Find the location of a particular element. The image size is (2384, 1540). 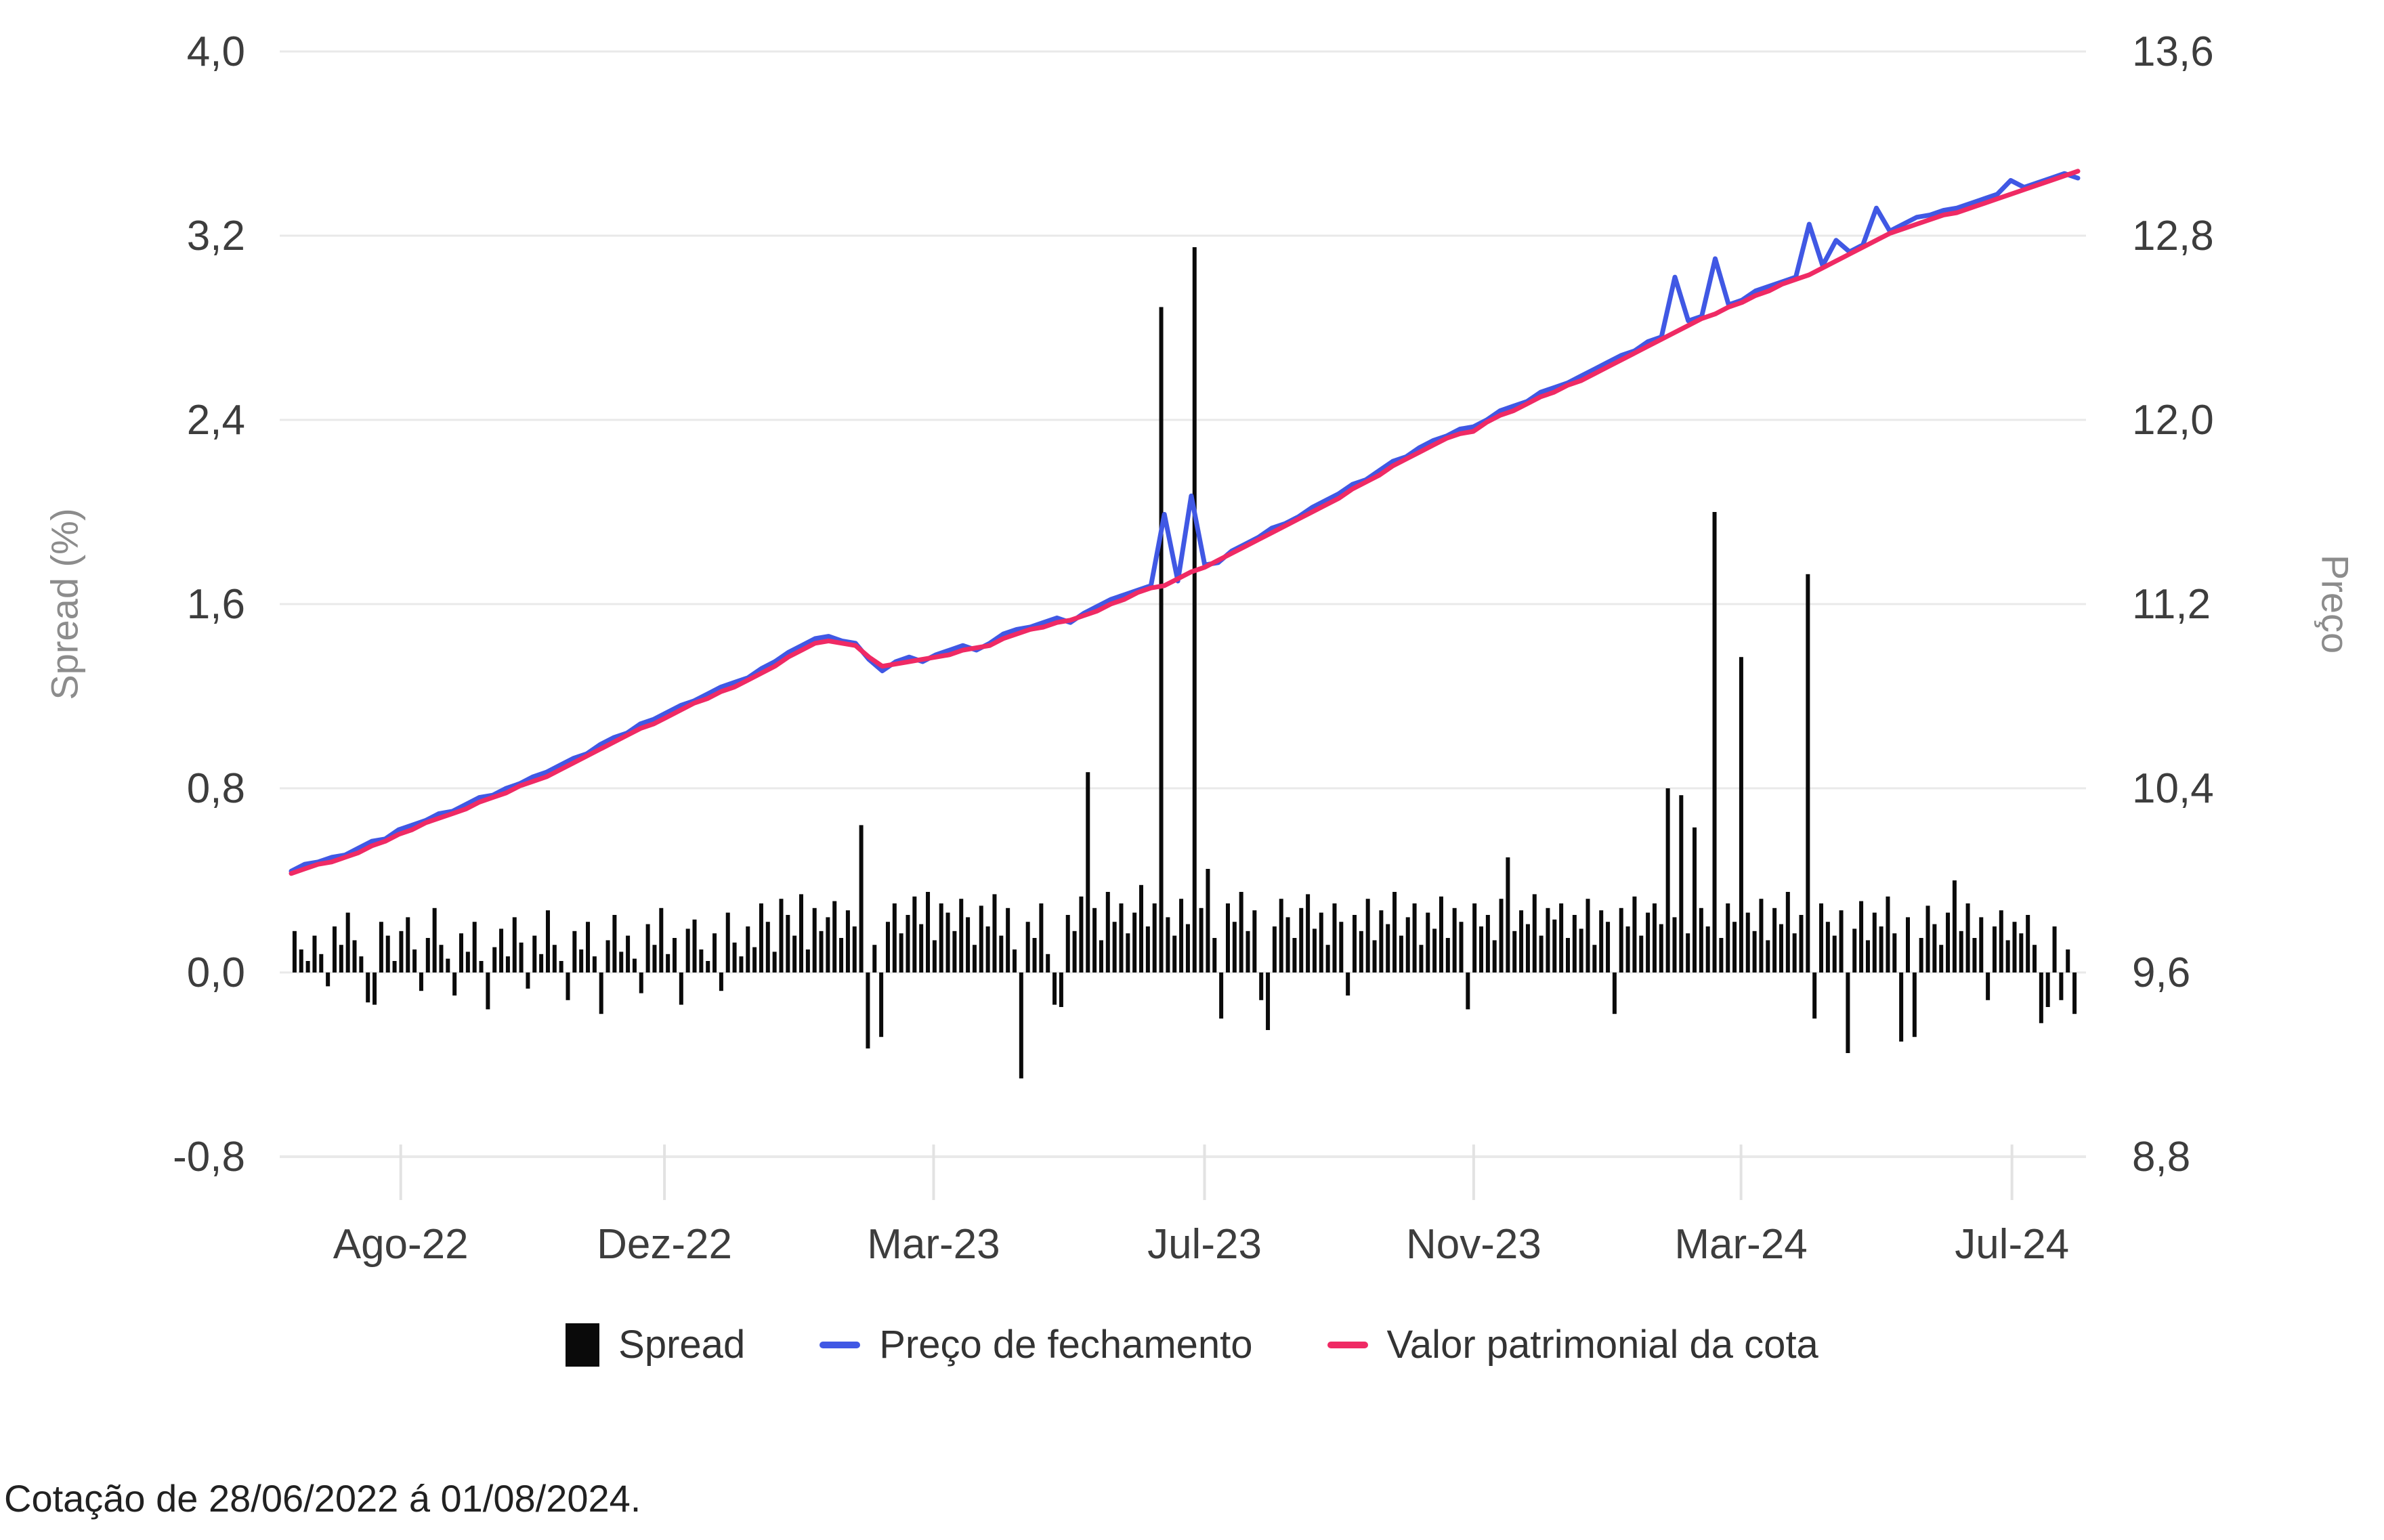

svg-text: 8,8 is located at coordinates (2161, 1157).